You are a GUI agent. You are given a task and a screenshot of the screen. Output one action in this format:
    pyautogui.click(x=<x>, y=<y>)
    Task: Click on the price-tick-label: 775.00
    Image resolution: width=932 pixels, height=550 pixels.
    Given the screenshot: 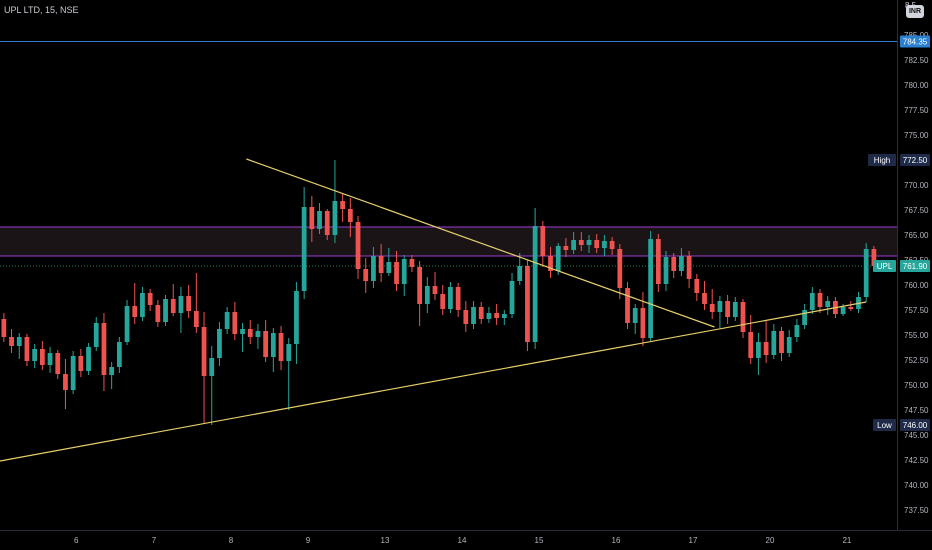 What is the action you would take?
    pyautogui.click(x=916, y=135)
    